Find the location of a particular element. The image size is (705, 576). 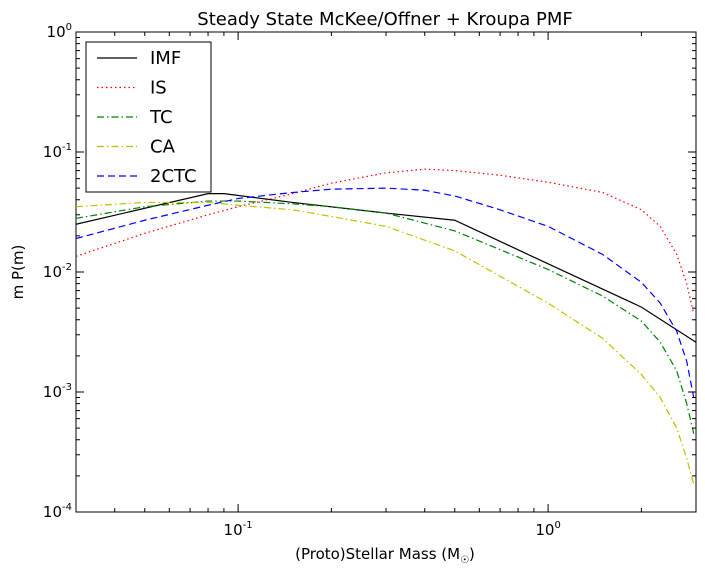

chart-title: Steady State McKee/Offner + Kroupa PMF is located at coordinates (384, 19).